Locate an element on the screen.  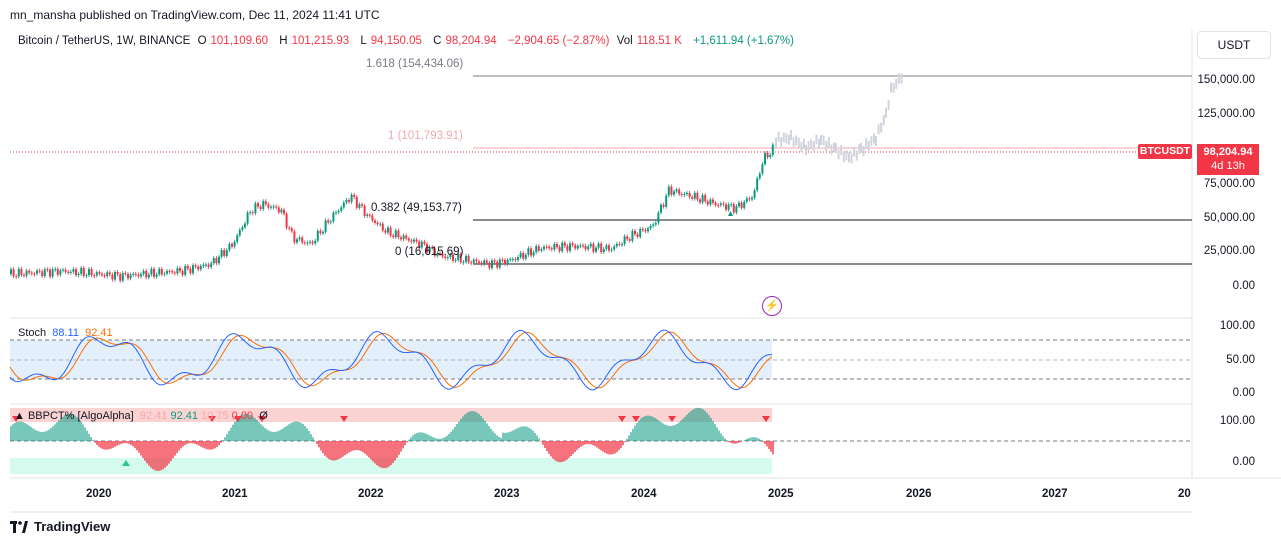
sell-signal-icon is located at coordinates (262, 419).